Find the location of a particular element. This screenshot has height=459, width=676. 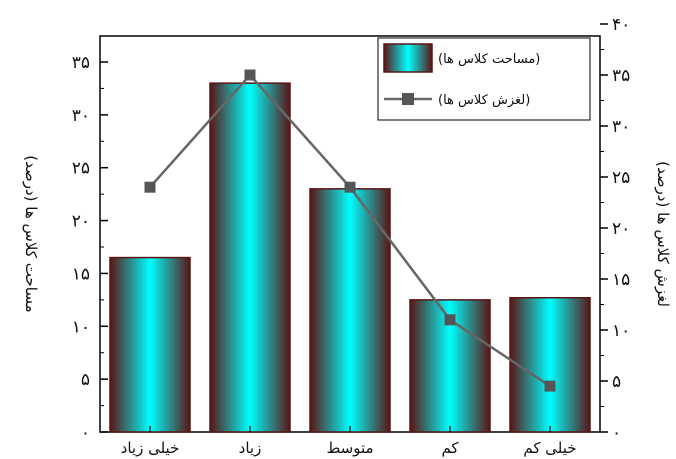

left-tick-label: ۳۵ is located at coordinates (81, 63).